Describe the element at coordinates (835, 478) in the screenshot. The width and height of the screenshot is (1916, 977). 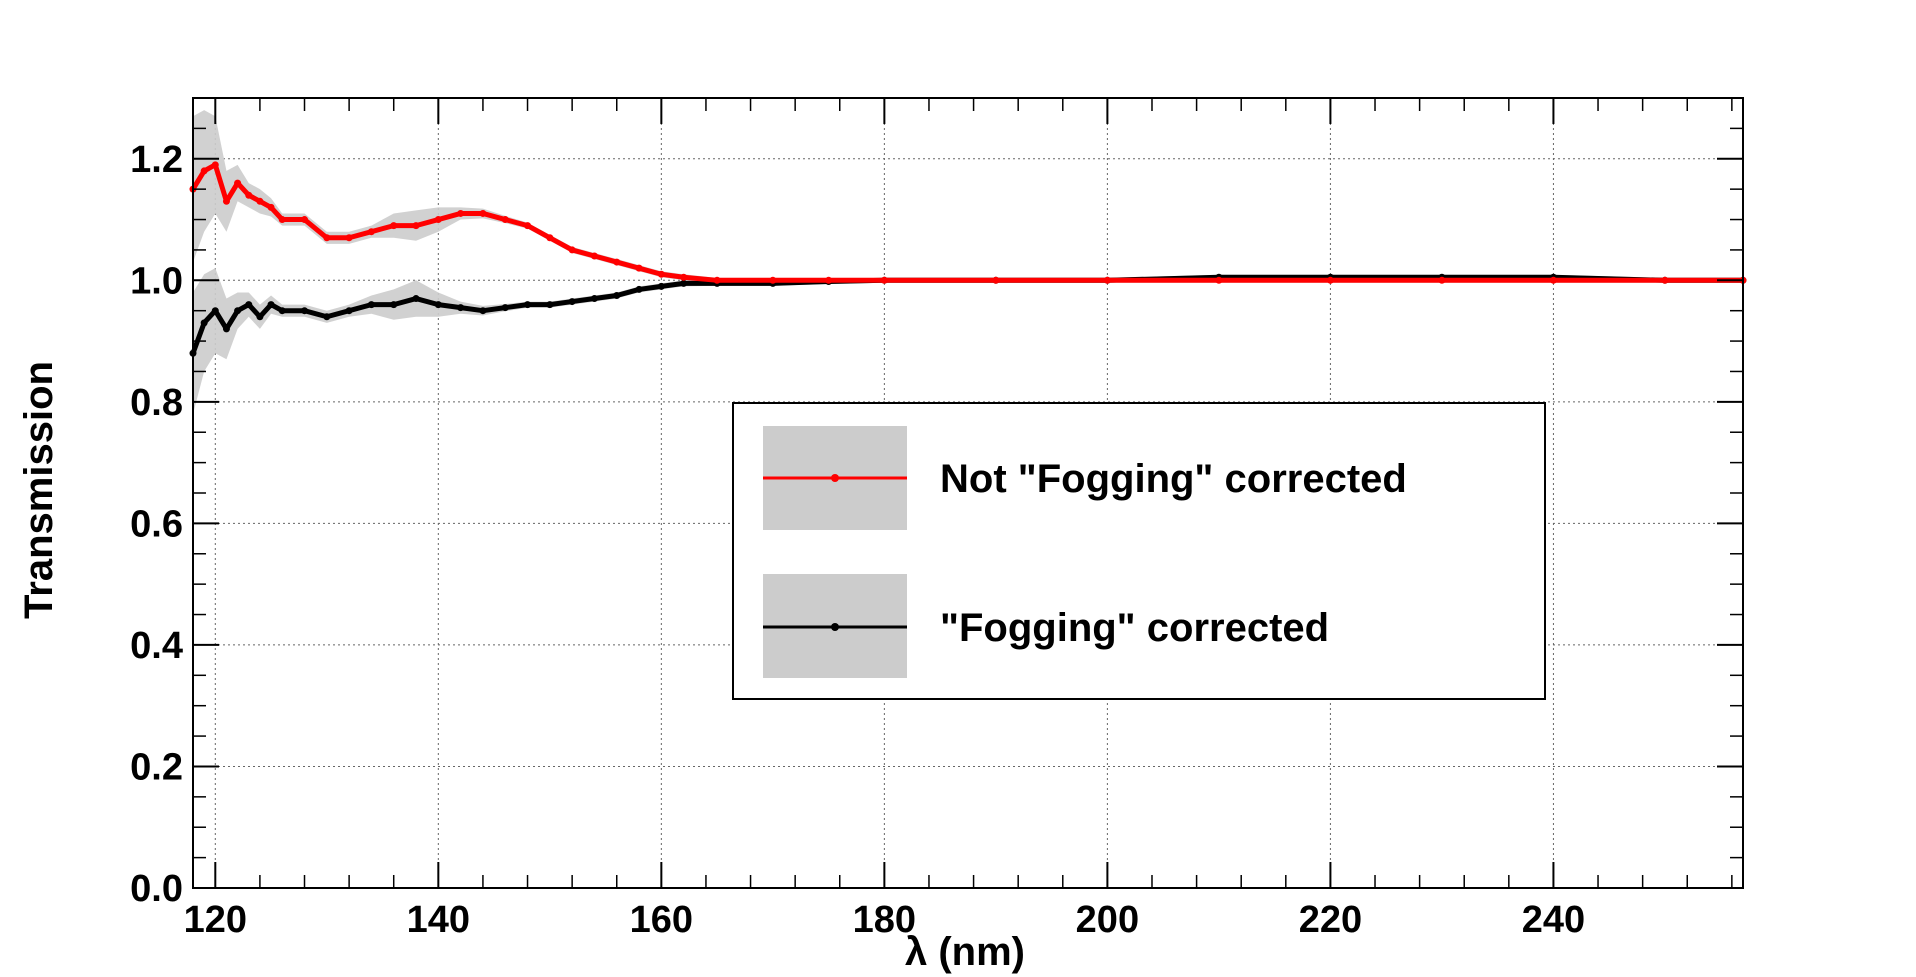
I see `legend-marker-red` at that location.